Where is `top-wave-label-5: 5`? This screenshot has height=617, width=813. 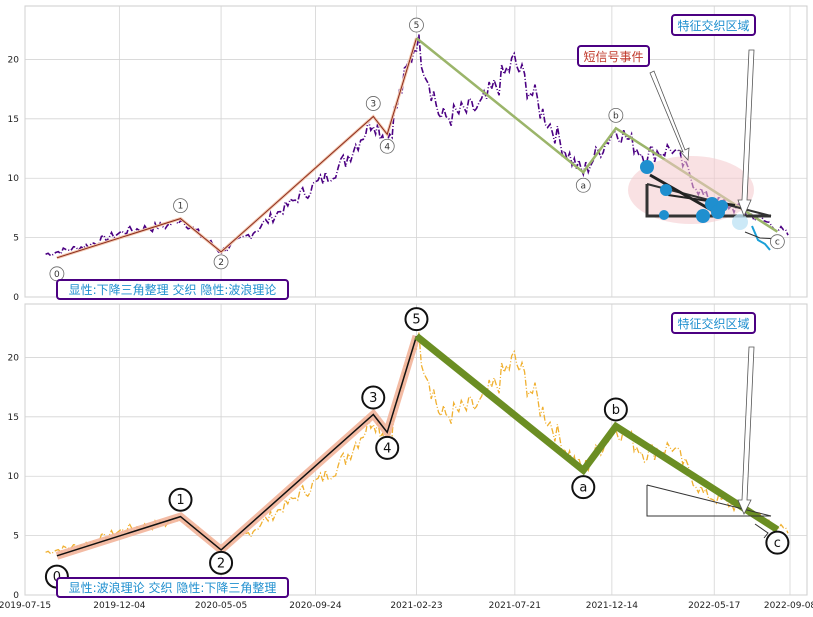
top-wave-label-5: 5 is located at coordinates (417, 26).